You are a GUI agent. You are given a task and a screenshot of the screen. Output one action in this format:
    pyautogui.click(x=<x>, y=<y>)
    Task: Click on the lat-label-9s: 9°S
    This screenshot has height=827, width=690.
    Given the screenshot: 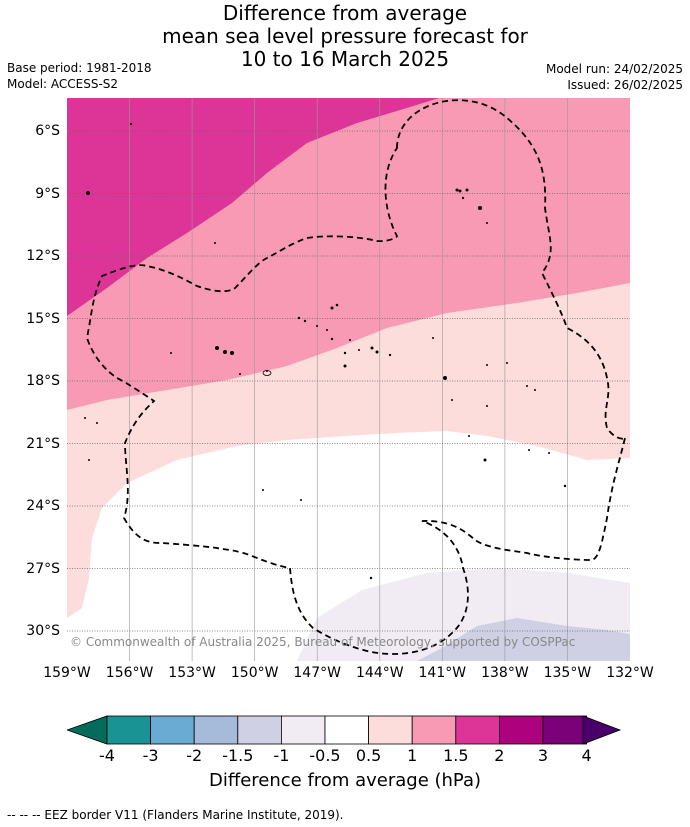 What is the action you would take?
    pyautogui.click(x=47, y=193)
    